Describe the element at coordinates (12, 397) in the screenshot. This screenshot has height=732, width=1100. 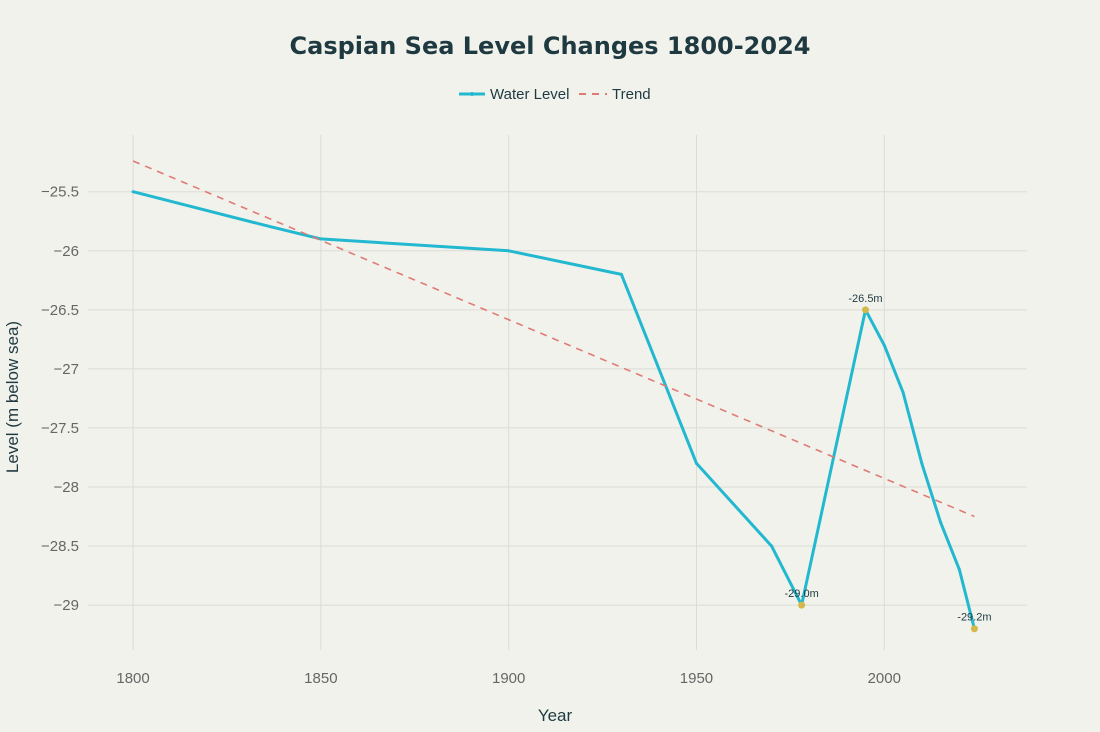
I see `y-axis-label: Level (m below sea)` at that location.